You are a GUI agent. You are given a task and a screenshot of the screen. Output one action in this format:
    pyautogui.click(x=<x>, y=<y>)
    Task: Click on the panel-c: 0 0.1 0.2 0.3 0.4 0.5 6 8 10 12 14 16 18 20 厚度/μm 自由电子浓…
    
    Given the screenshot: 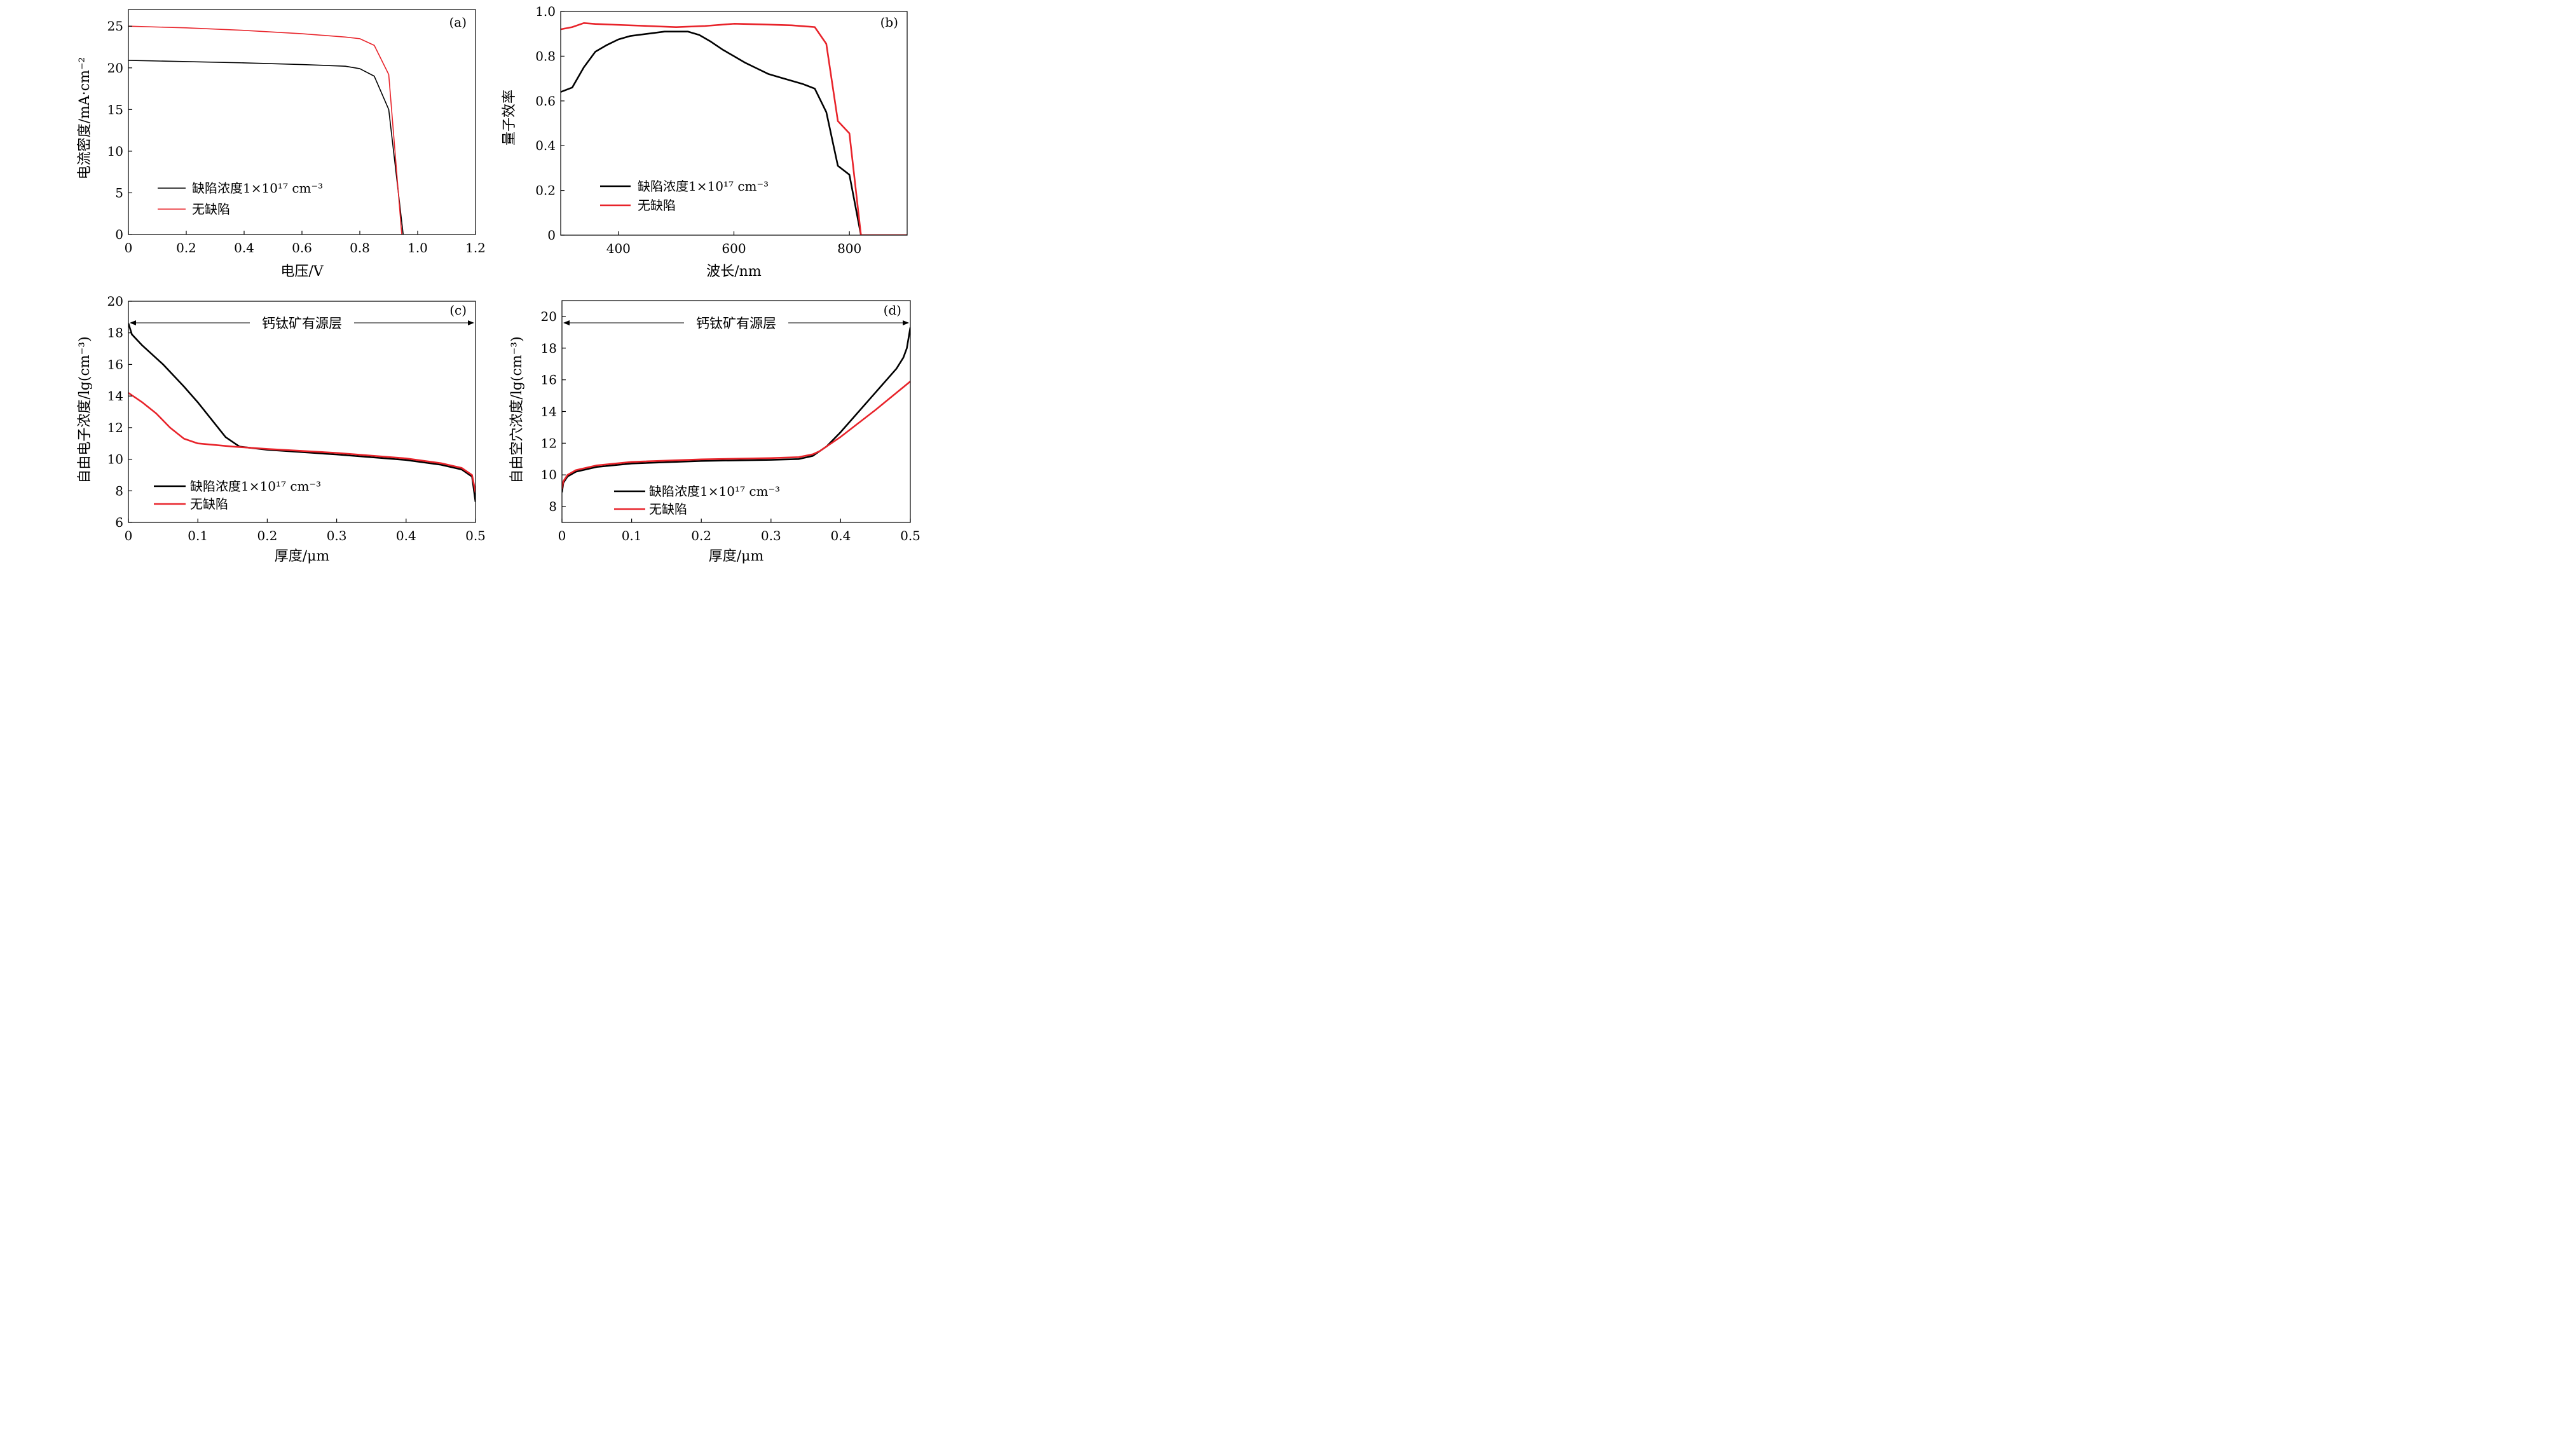 What is the action you would take?
    pyautogui.click(x=281, y=429)
    